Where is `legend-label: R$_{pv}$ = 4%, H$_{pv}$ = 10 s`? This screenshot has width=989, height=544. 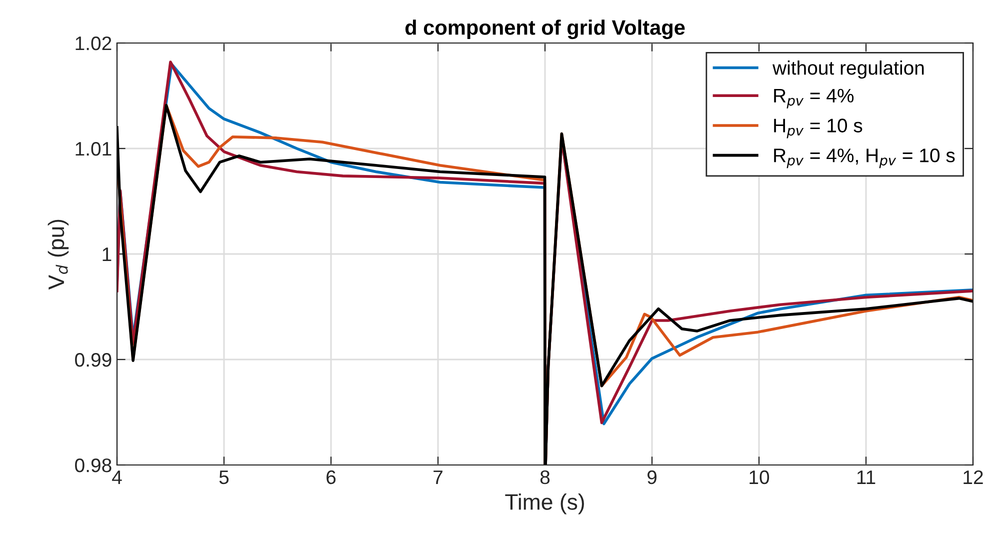
legend-label: R$_{pv}$ = 4%, H$_{pv}$ = 10 s is located at coordinates (864, 158).